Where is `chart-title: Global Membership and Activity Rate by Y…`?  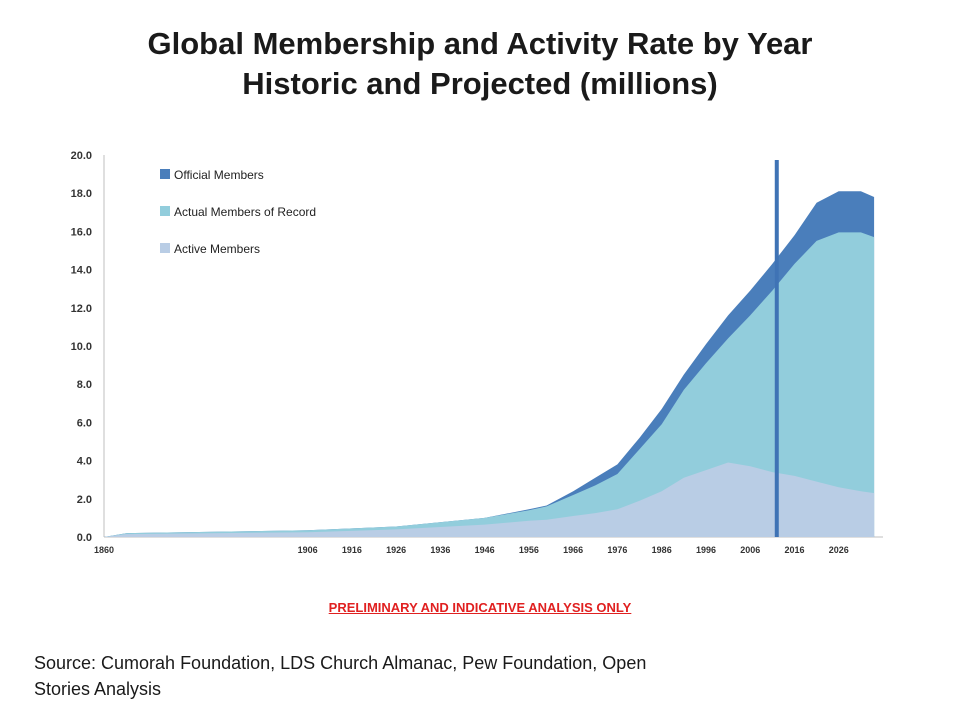
chart-title: Global Membership and Activity Rate by Y… is located at coordinates (480, 64).